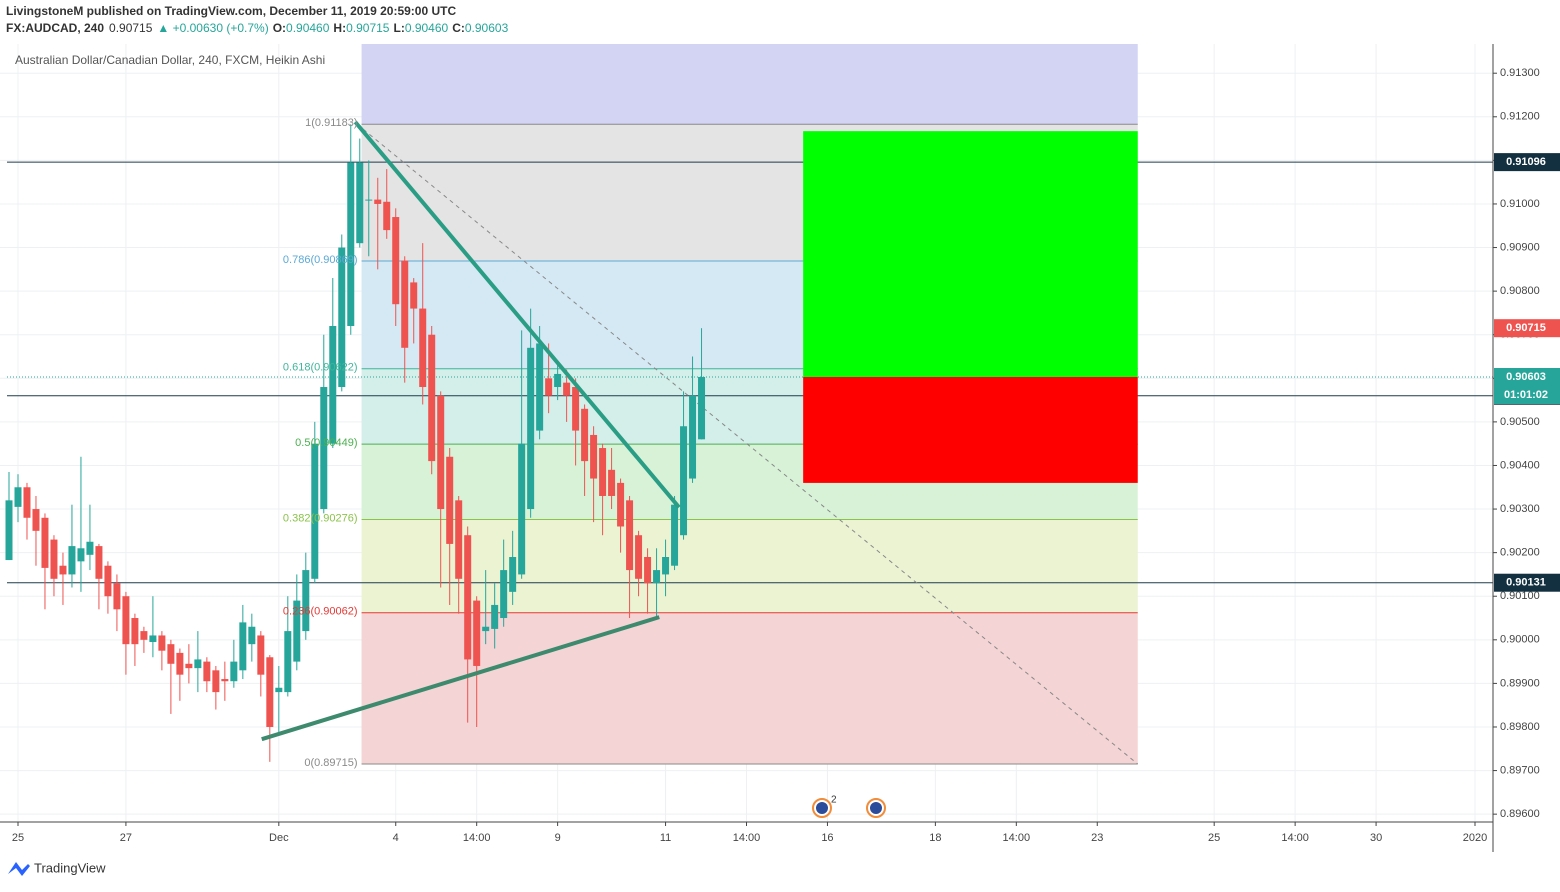 The width and height of the screenshot is (1560, 892). Describe the element at coordinates (126, 838) in the screenshot. I see `x-tick-label: 27` at that location.